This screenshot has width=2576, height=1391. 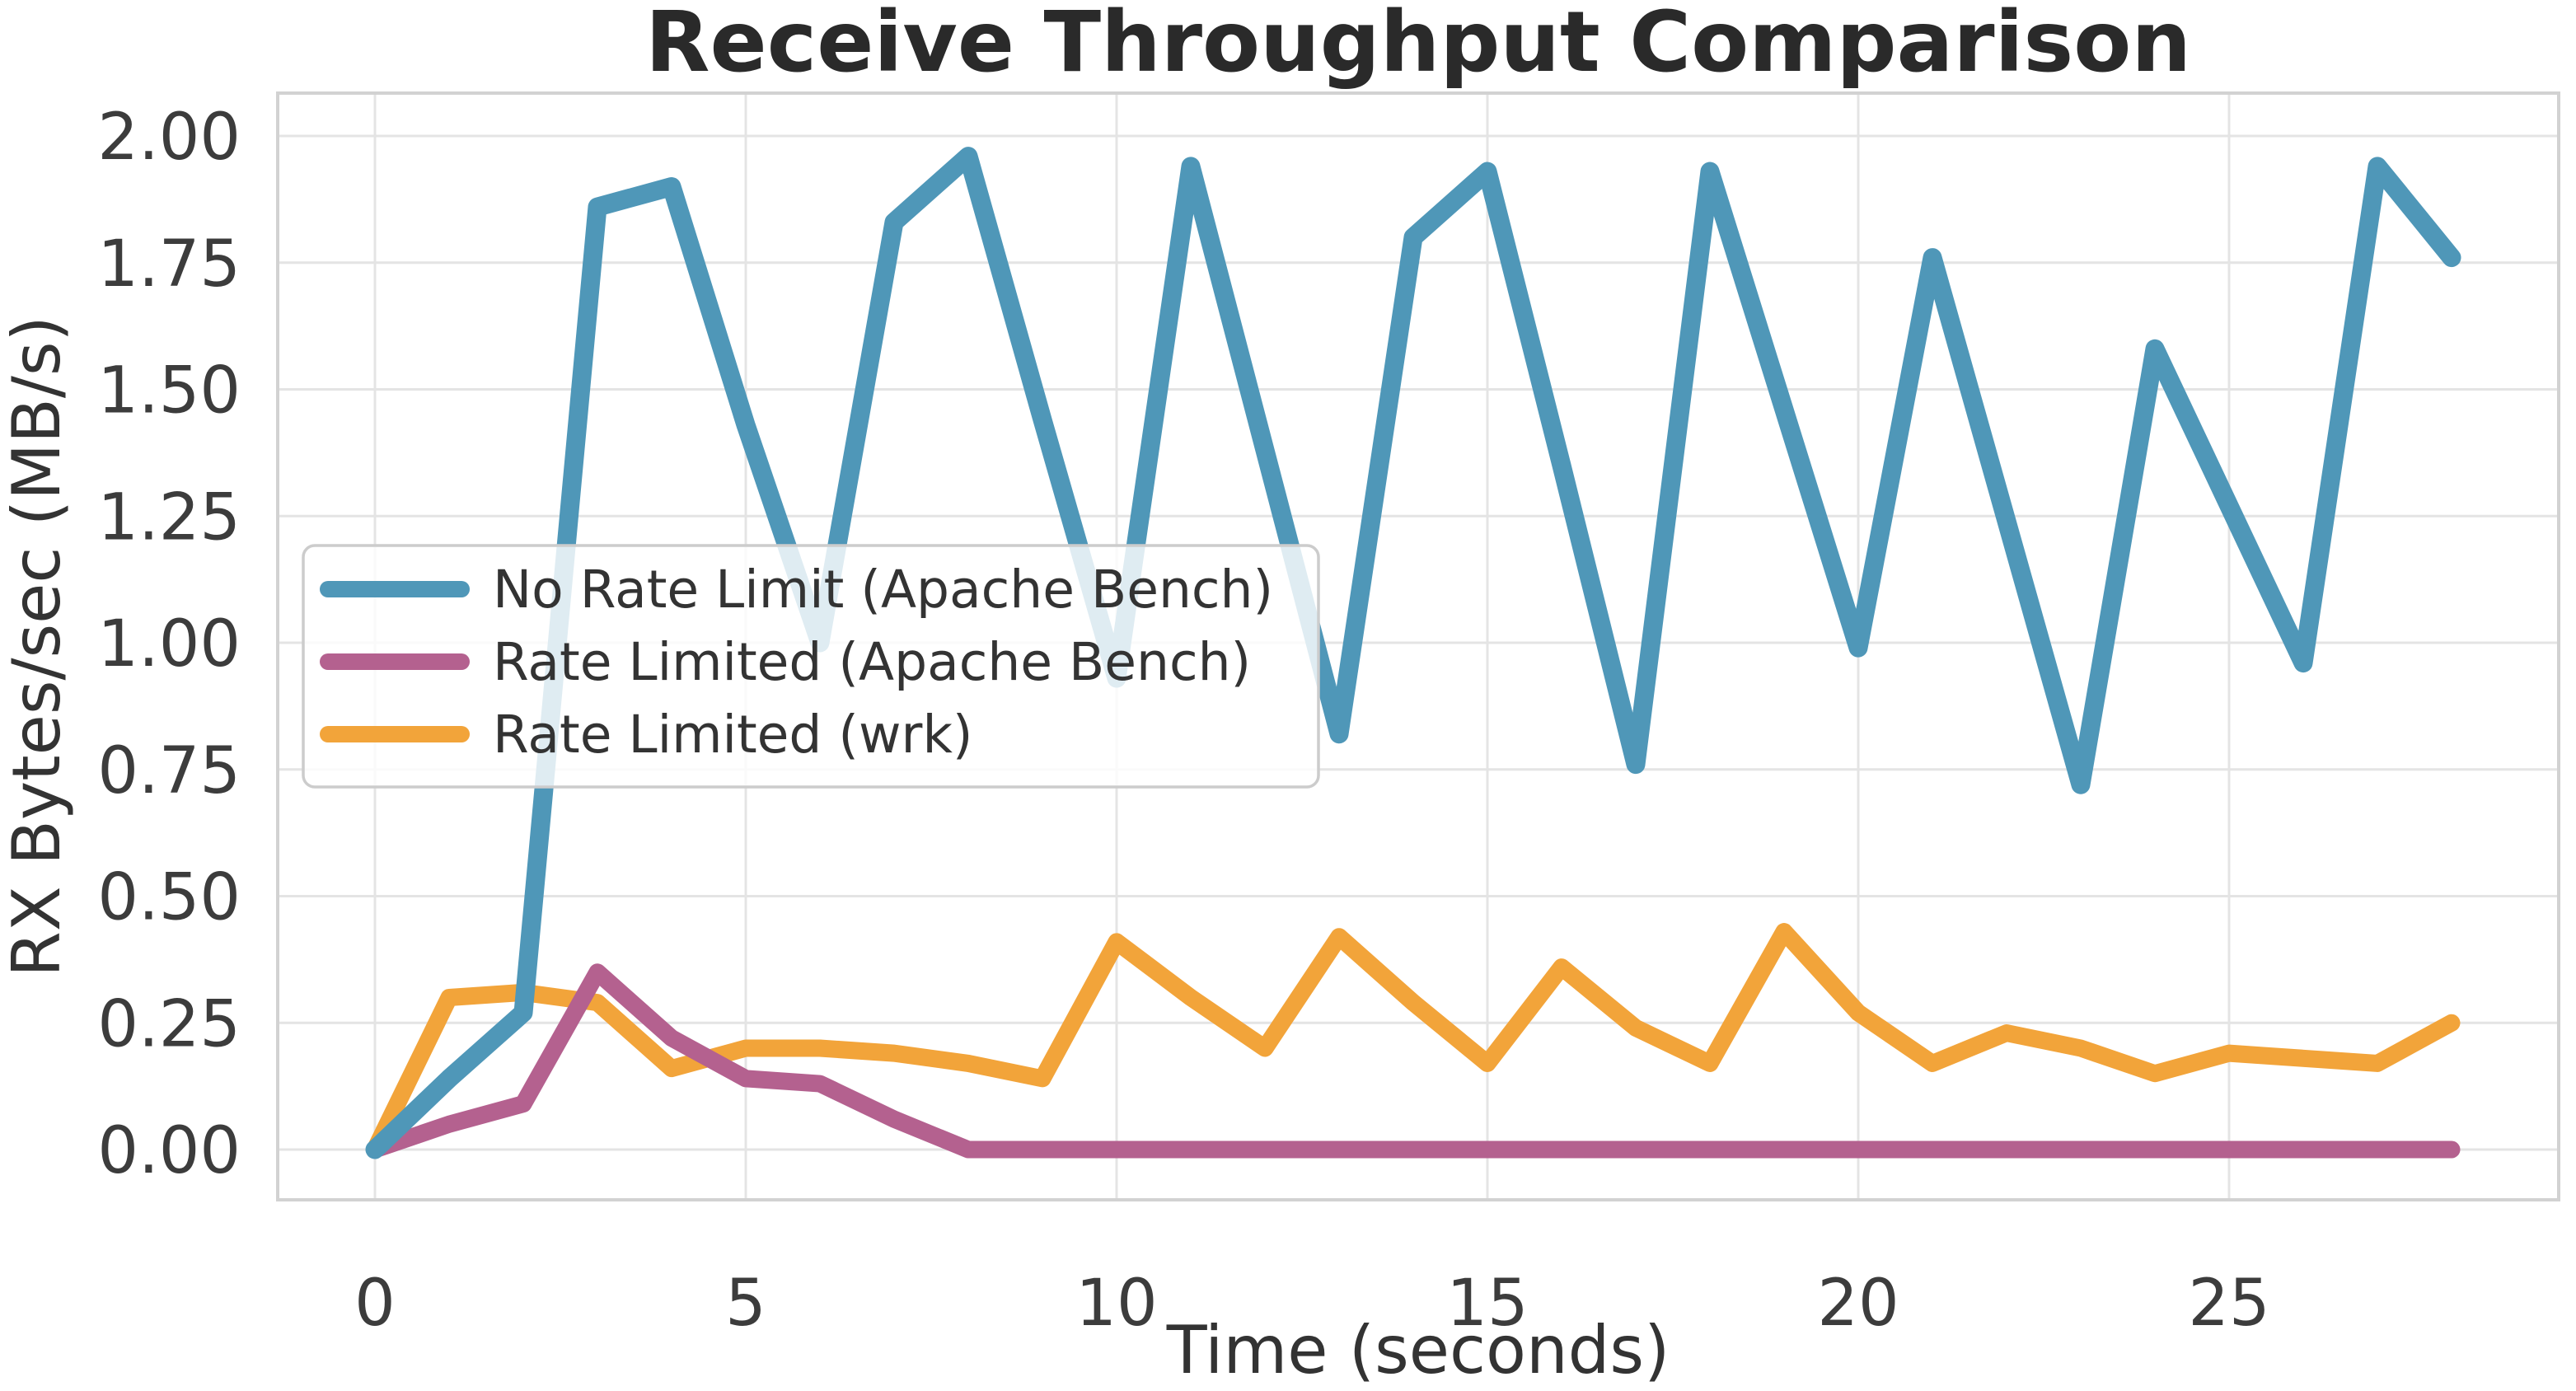 I want to click on y-tick-label: 0.25, so click(x=169, y=1024).